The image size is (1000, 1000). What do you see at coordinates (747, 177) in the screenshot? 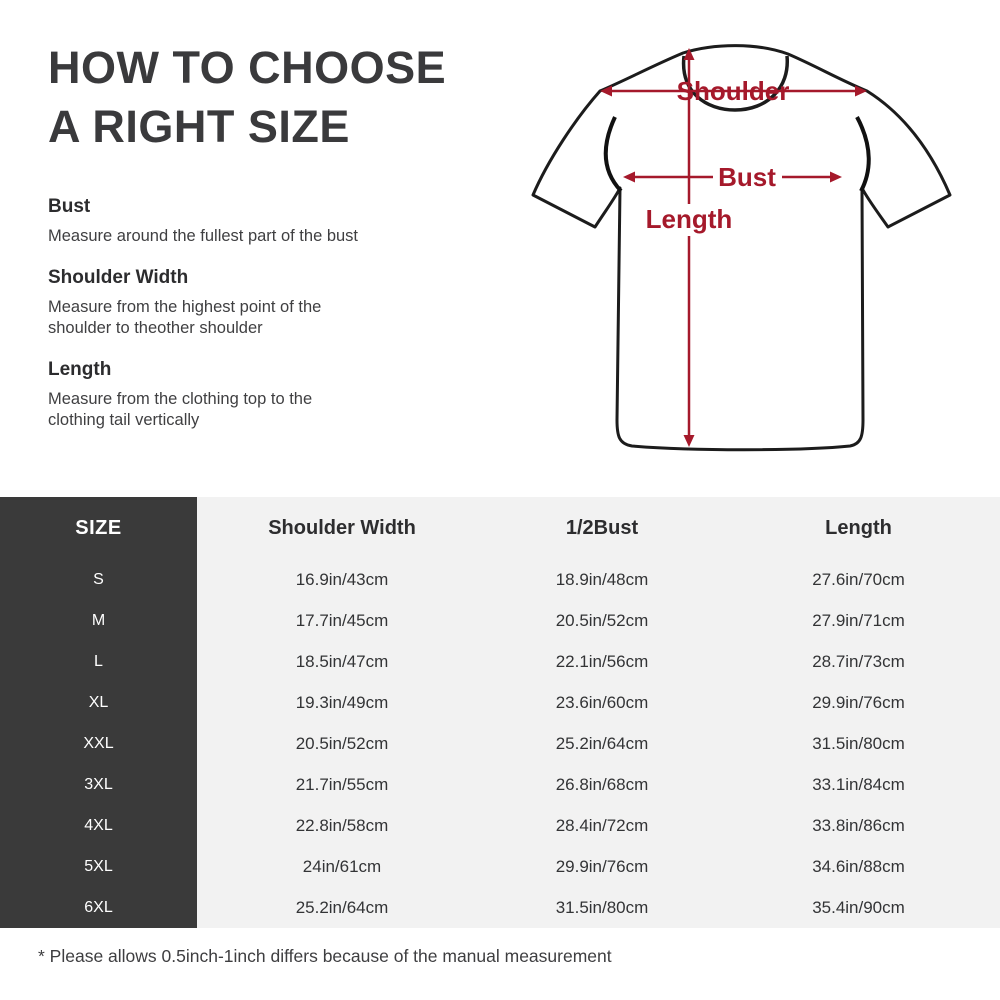
I see `bust-arrow-label: Bust` at bounding box center [747, 177].